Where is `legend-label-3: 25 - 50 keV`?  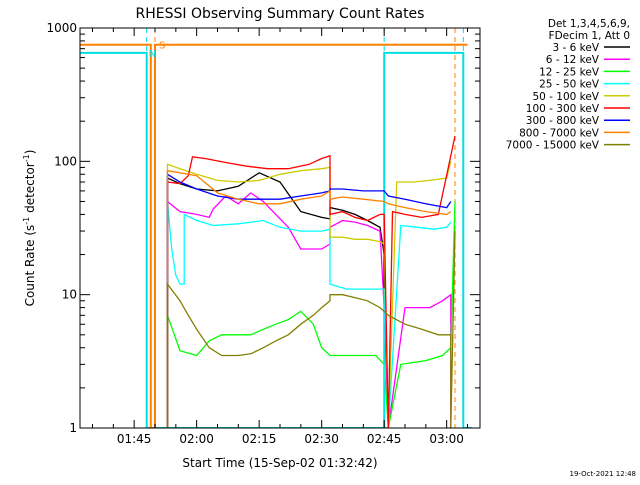
legend-label-3: 25 - 50 keV is located at coordinates (569, 85).